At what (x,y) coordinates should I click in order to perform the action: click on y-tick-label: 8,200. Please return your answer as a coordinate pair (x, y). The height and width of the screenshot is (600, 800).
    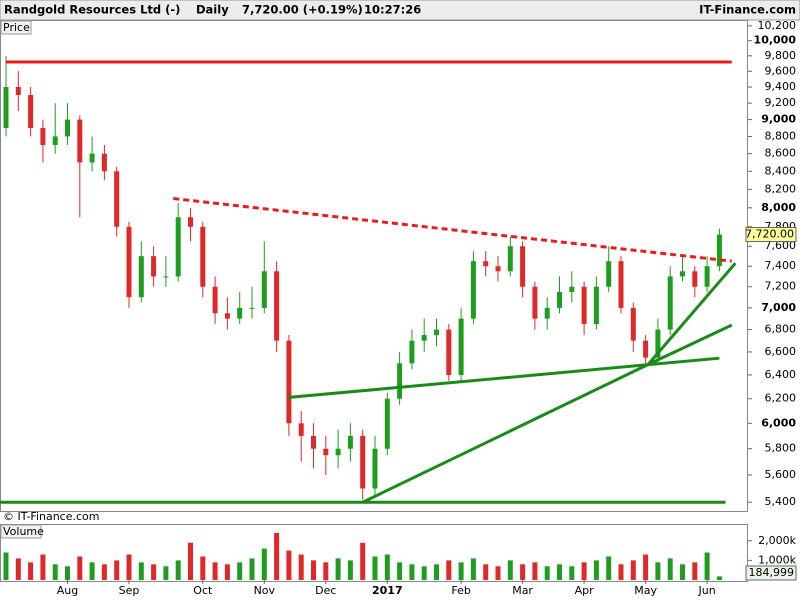
    Looking at the image, I should click on (781, 188).